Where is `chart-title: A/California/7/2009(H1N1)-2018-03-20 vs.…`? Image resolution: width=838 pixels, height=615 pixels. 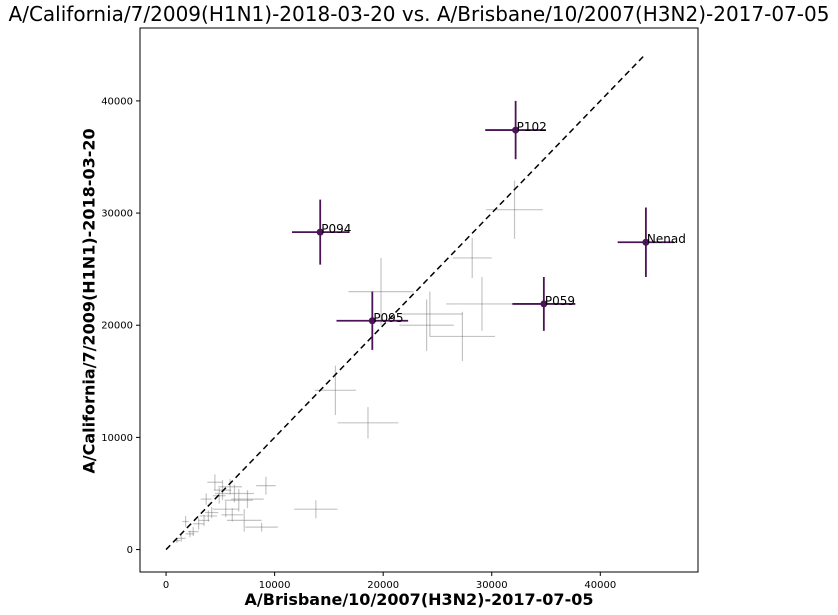 chart-title: A/California/7/2009(H1N1)-2018-03-20 vs.… is located at coordinates (419, 14).